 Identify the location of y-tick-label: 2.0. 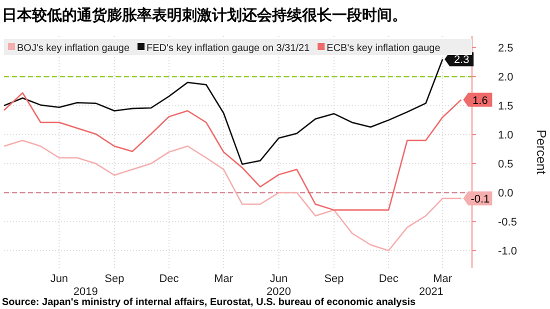
(506, 78).